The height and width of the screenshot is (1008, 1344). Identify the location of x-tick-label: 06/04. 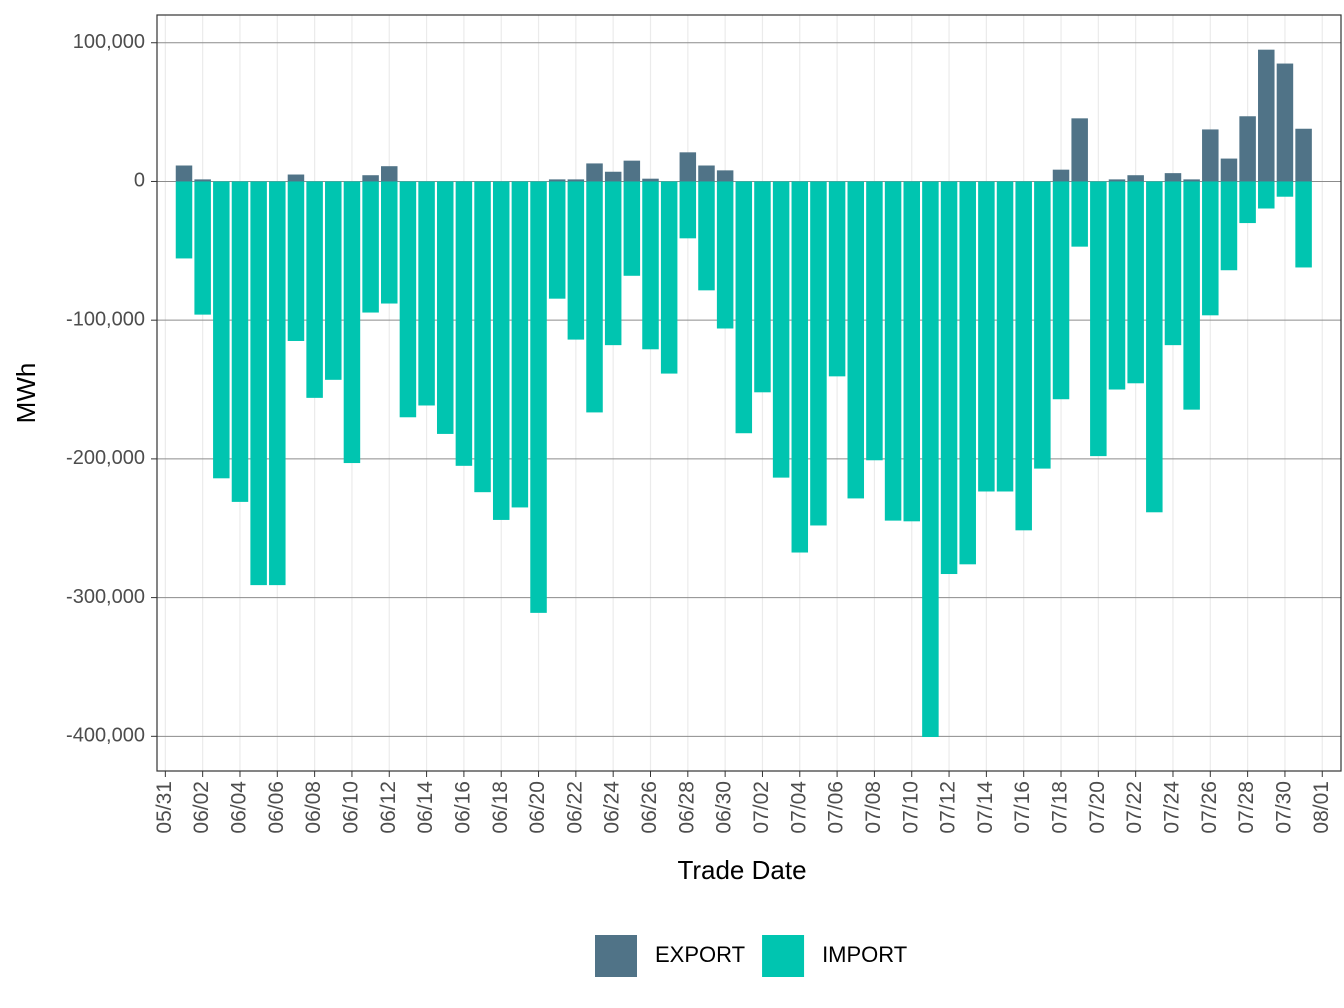
(239, 807).